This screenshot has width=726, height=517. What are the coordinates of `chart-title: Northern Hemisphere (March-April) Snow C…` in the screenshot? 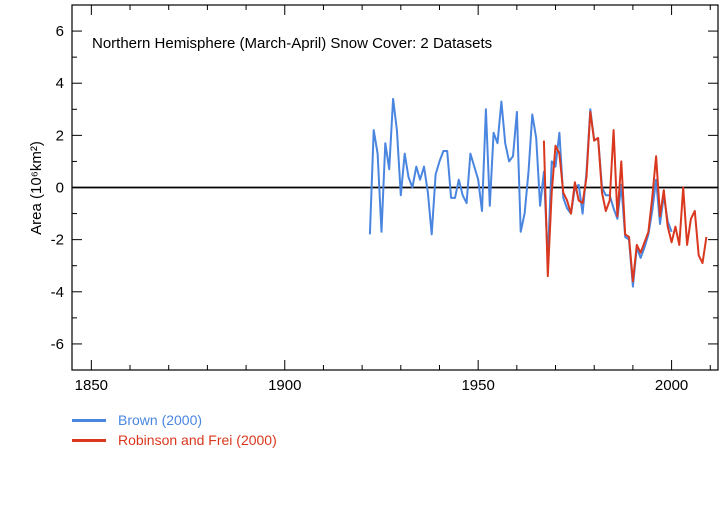 It's located at (292, 43).